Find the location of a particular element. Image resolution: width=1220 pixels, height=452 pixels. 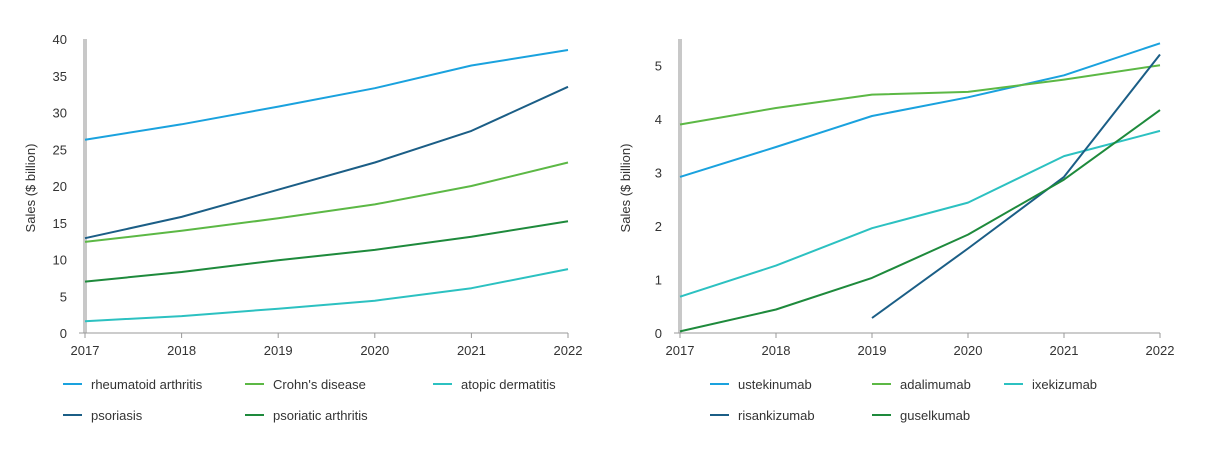

legend-label: psoriatic arthritis is located at coordinates (320, 415).